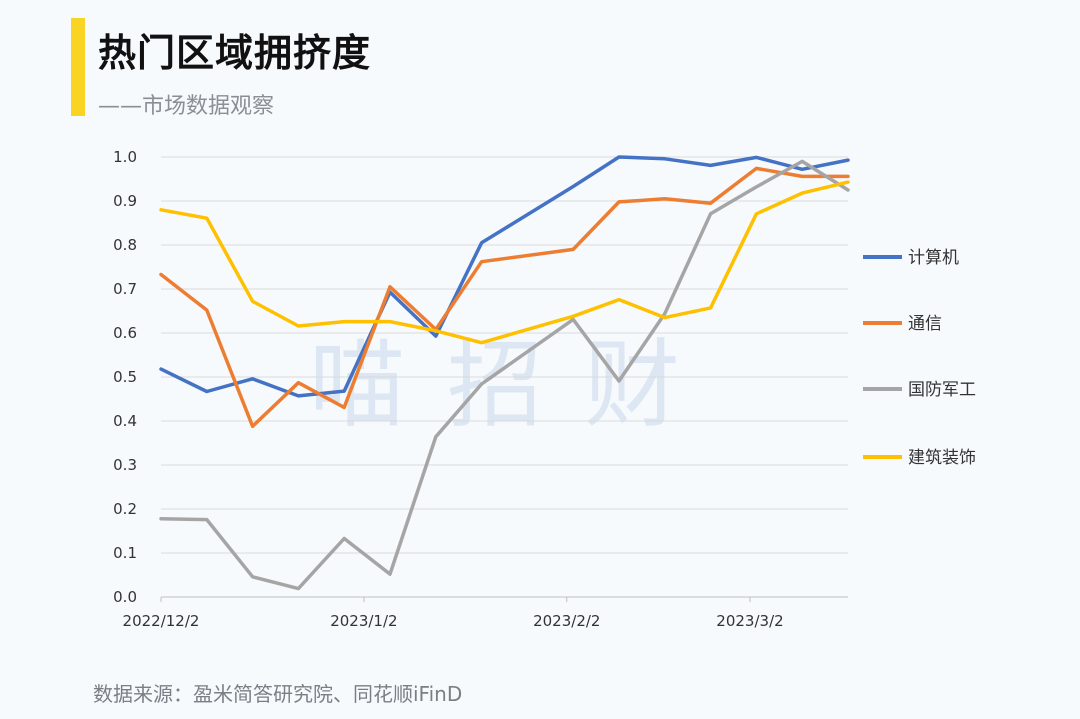 This screenshot has height=719, width=1080. What do you see at coordinates (235, 53) in the screenshot?
I see `page-title: 热门区域拥挤度` at bounding box center [235, 53].